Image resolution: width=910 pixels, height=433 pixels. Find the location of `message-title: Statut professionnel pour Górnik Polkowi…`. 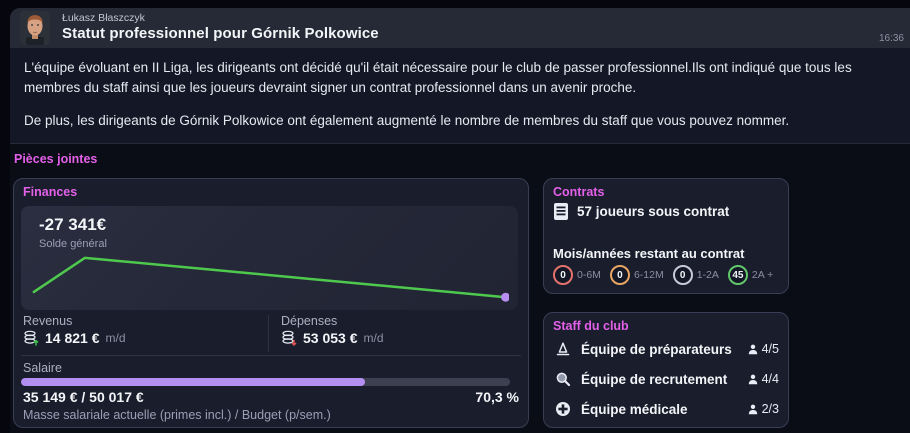

message-title: Statut professionnel pour Górnik Polkowi… is located at coordinates (220, 33).